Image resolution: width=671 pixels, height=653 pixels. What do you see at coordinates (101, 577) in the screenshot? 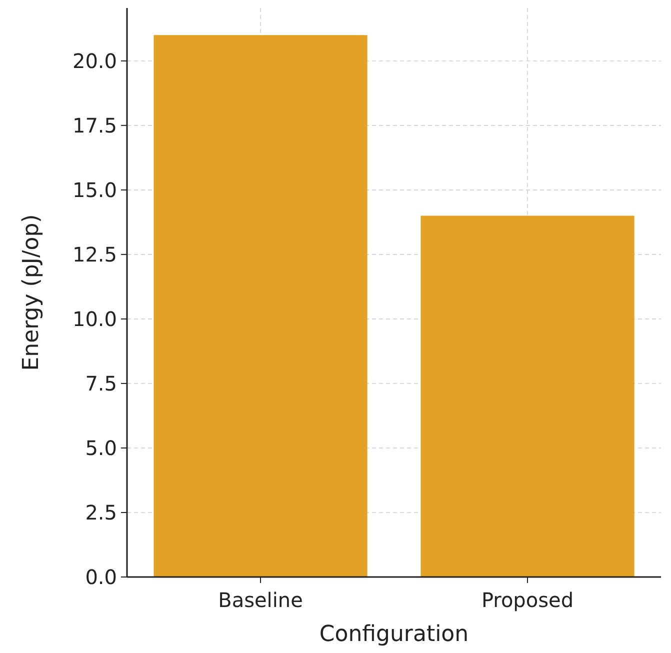
I see `y-tick-label: 0.0` at bounding box center [101, 577].